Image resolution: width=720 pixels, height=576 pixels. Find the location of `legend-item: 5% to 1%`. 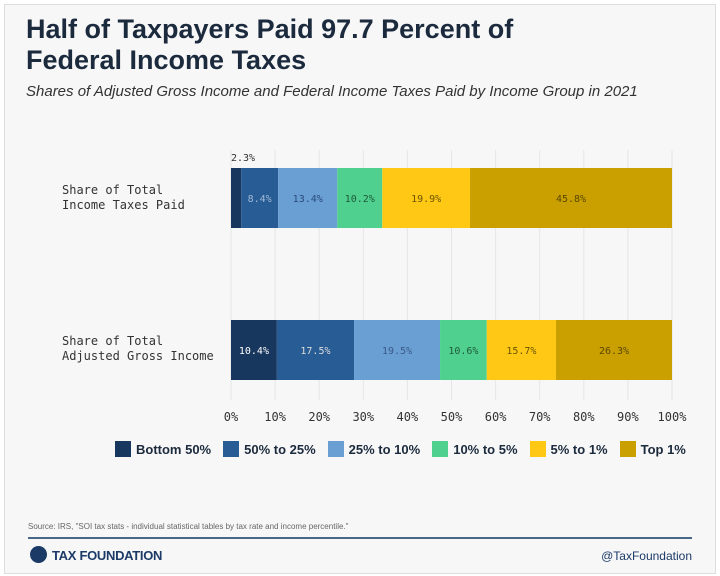

legend-item: 5% to 1% is located at coordinates (568, 449).